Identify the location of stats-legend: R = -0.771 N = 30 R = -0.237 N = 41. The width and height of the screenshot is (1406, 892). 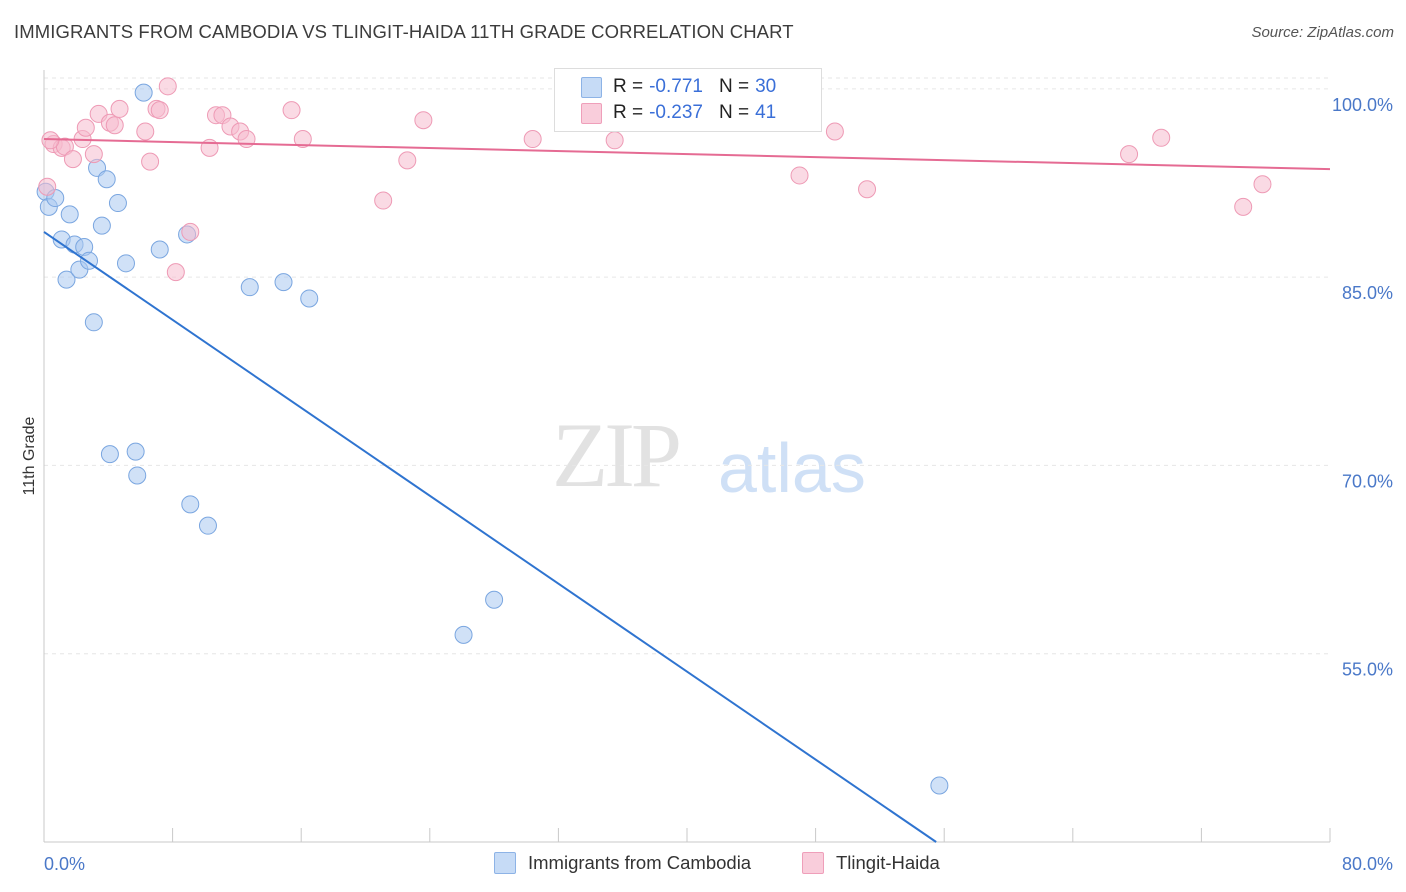
(688, 100).